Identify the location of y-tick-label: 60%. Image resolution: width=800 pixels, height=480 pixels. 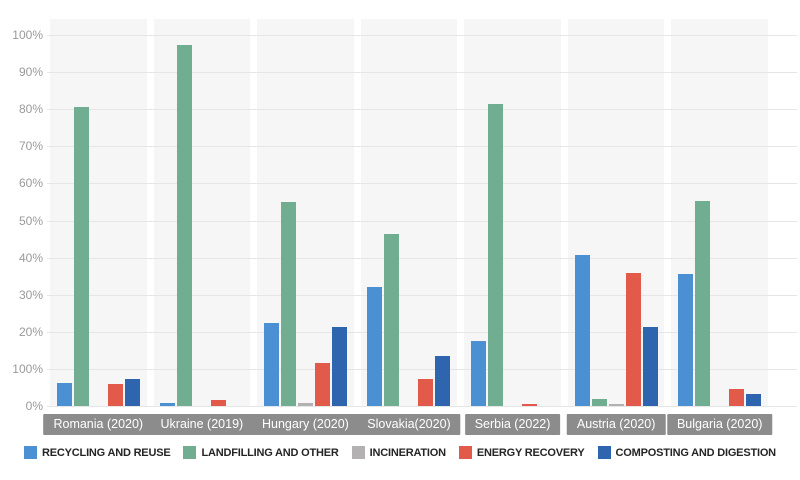
(30, 183).